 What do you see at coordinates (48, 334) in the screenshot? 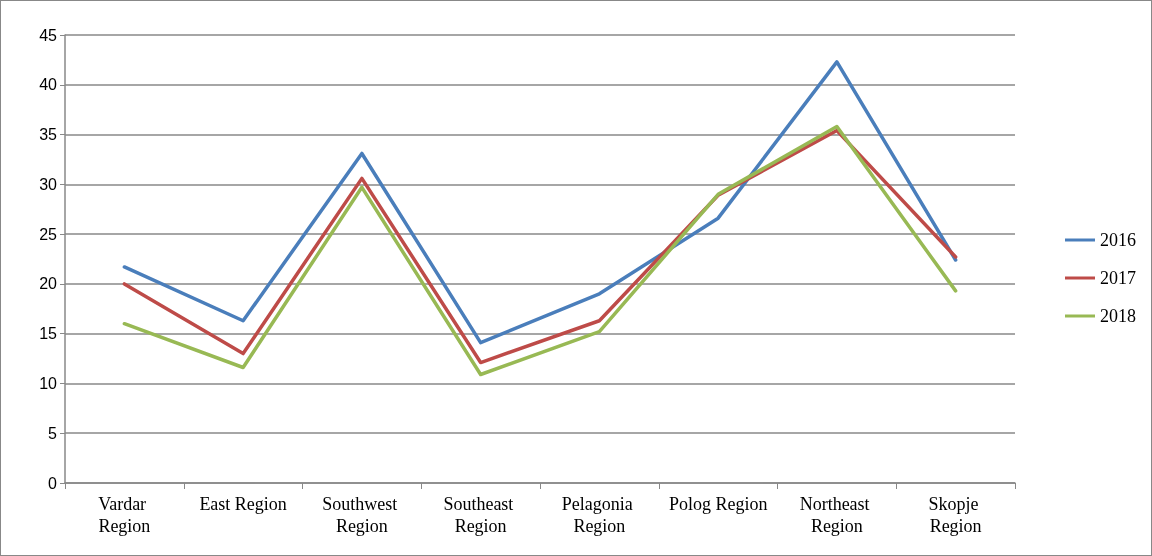
I see `y-tick-label: 15` at bounding box center [48, 334].